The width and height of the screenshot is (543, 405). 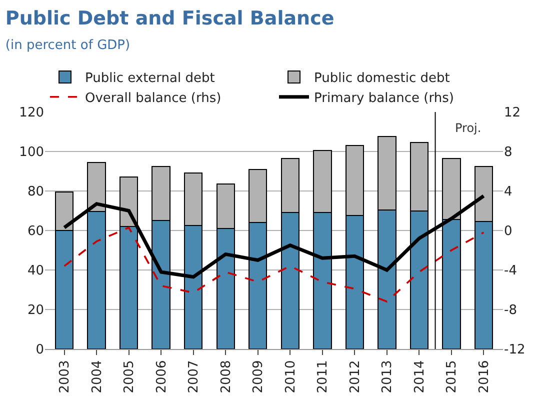 I want to click on x-tick-label: 2003, so click(x=65, y=377).